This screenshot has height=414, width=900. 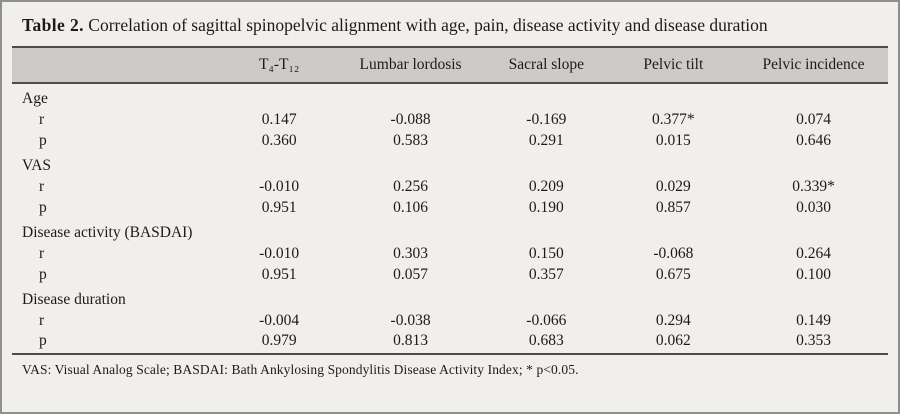 I want to click on cell-value: 0.683, so click(x=546, y=343).